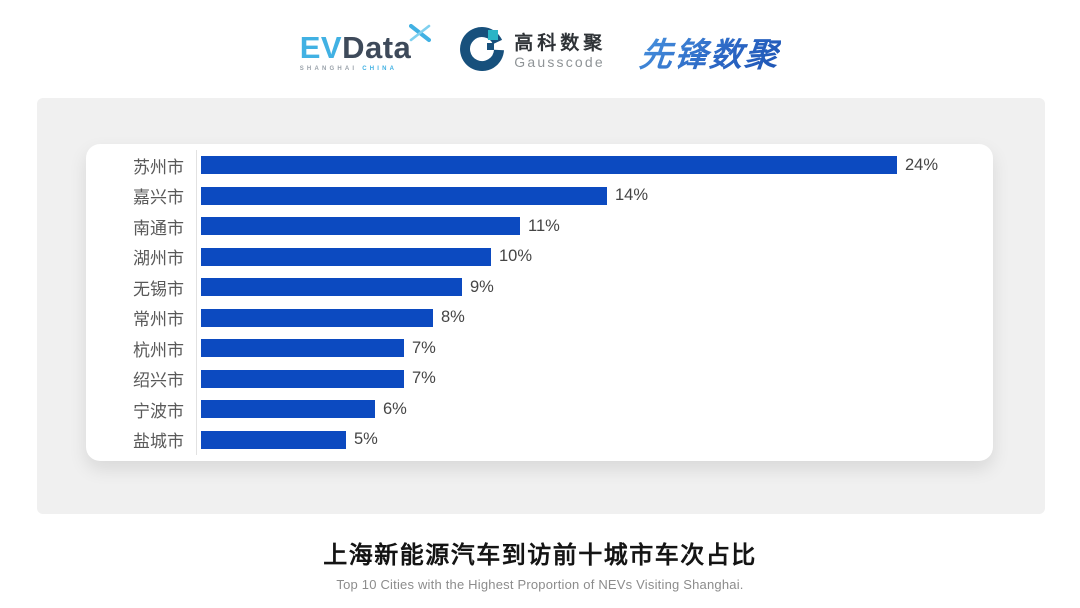 Image resolution: width=1080 pixels, height=608 pixels. Describe the element at coordinates (321, 47) in the screenshot. I see `evdata-ev-text: EV` at that location.